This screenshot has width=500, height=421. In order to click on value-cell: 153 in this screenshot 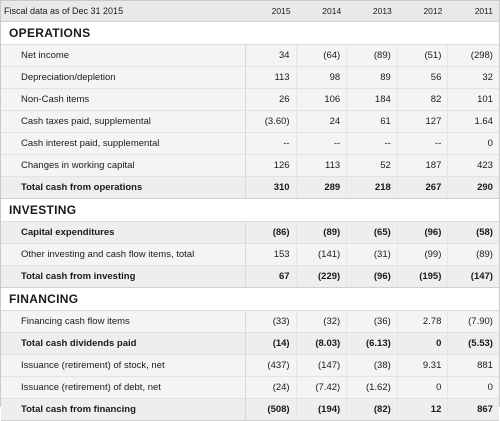, I will do `click(271, 254)`.